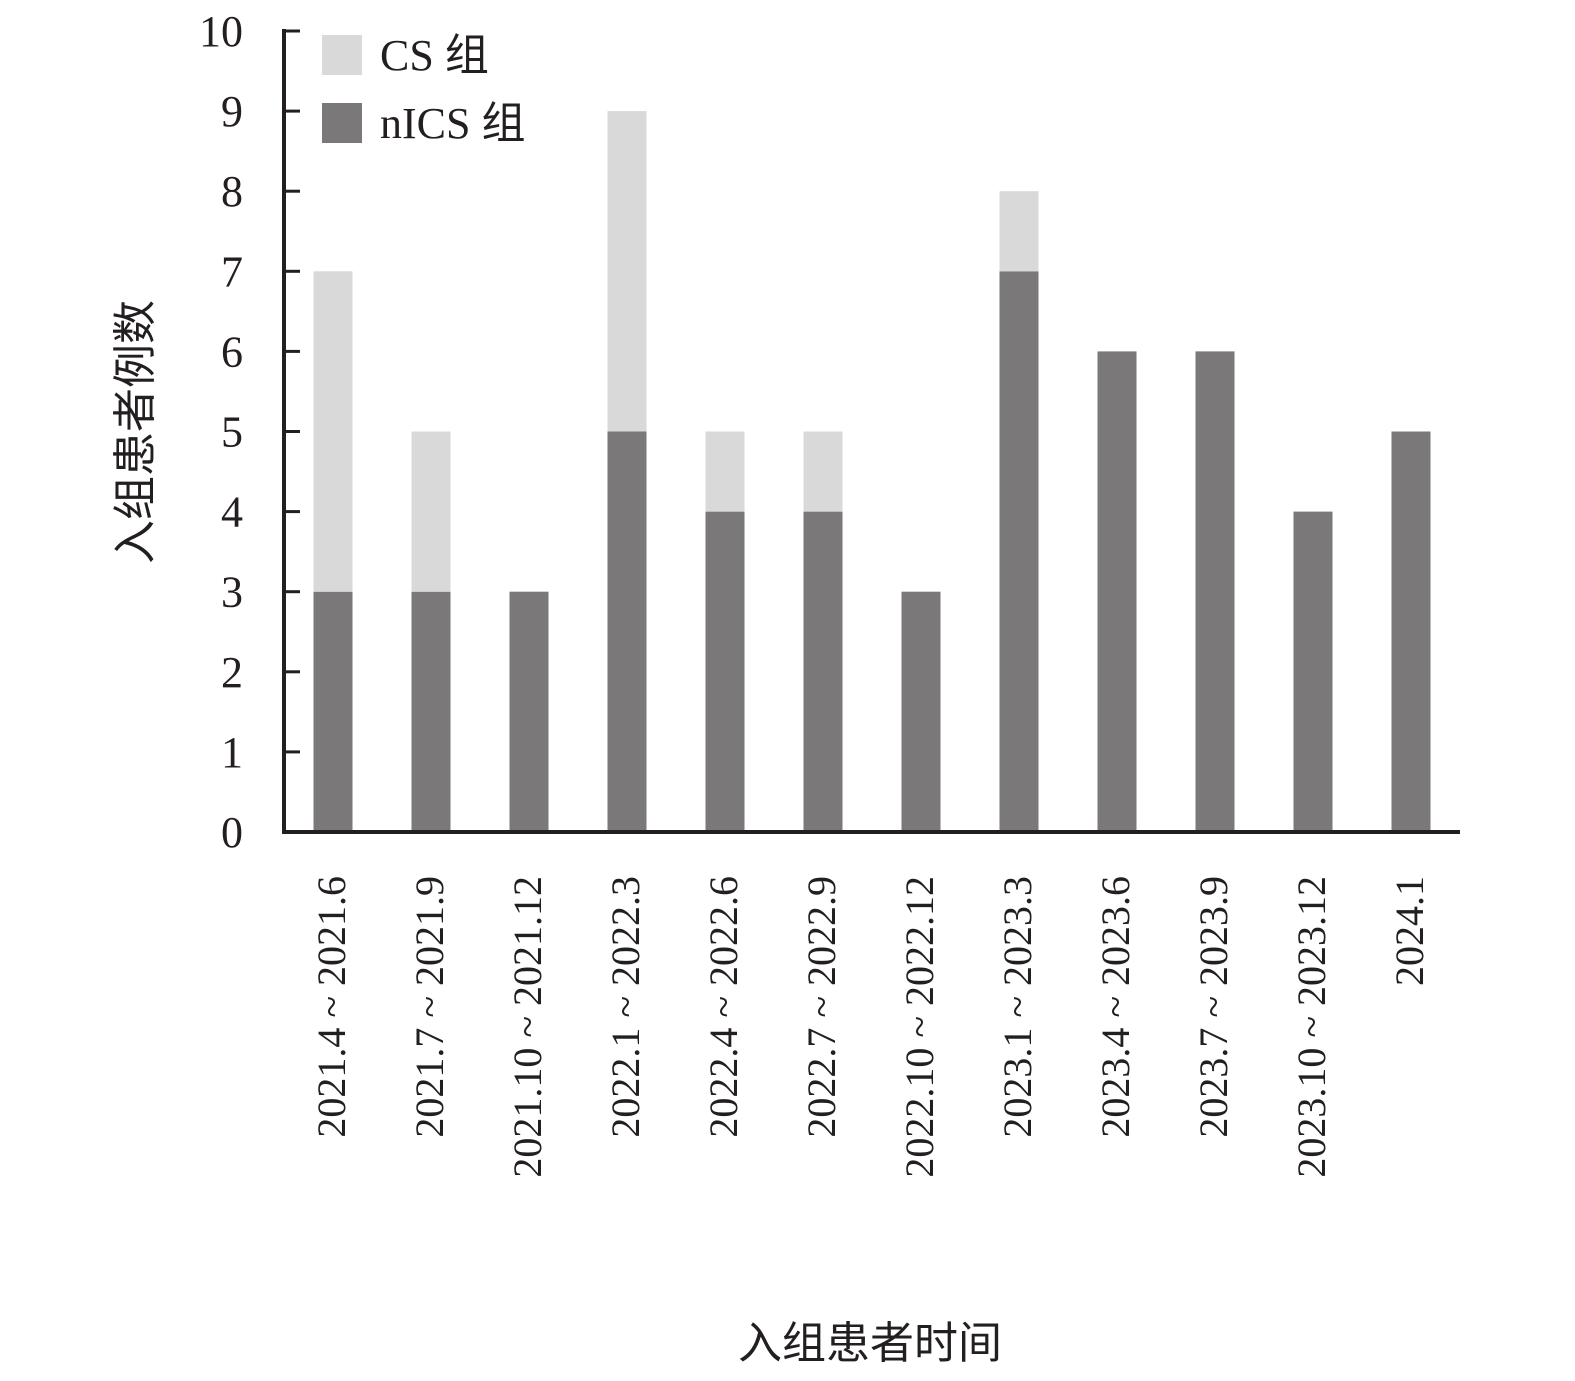  I want to click on x-tick-label-7: 2023.1 ~ 2023.3, so click(1017, 1007).